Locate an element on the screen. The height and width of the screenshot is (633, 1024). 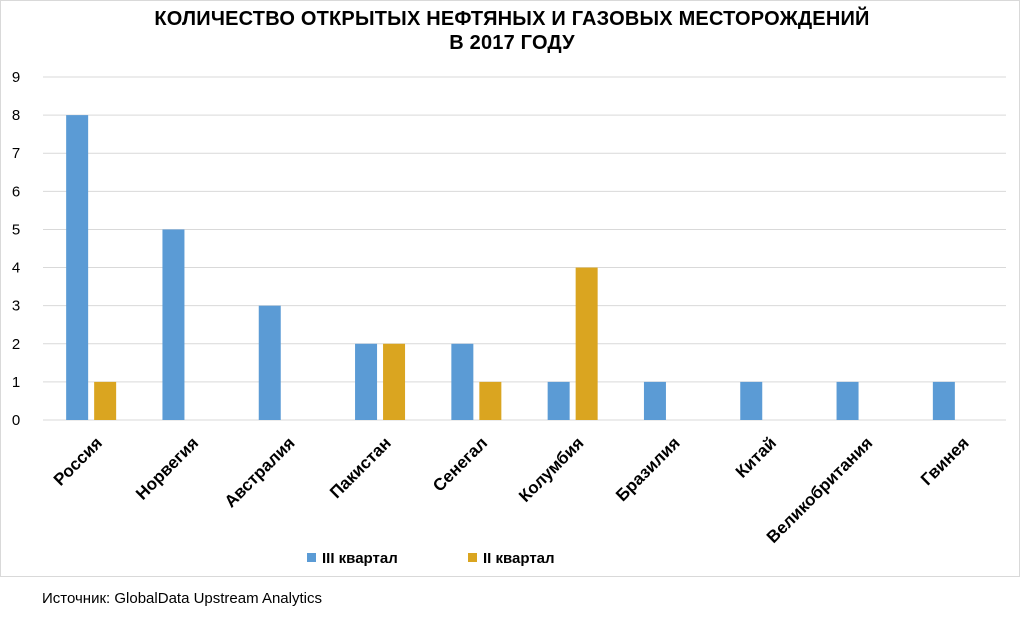
x-category-label: Норвегия is located at coordinates (167, 468).